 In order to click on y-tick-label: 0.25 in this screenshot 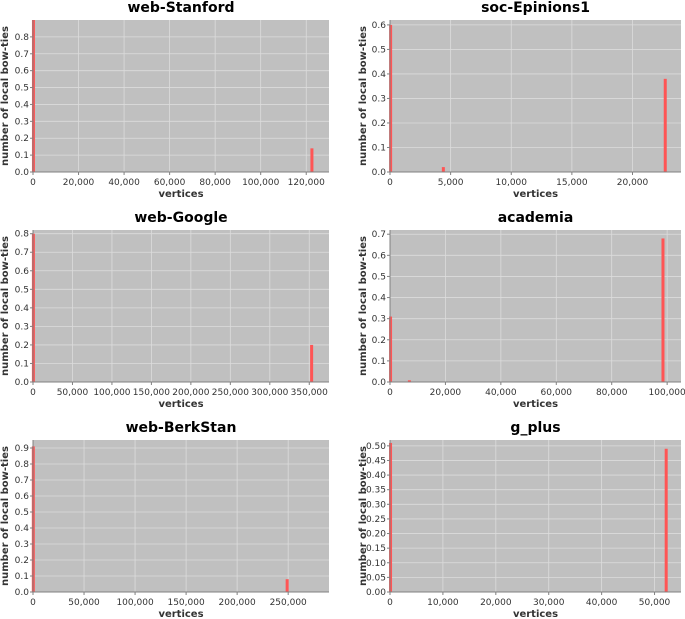, I will do `click(376, 520)`.